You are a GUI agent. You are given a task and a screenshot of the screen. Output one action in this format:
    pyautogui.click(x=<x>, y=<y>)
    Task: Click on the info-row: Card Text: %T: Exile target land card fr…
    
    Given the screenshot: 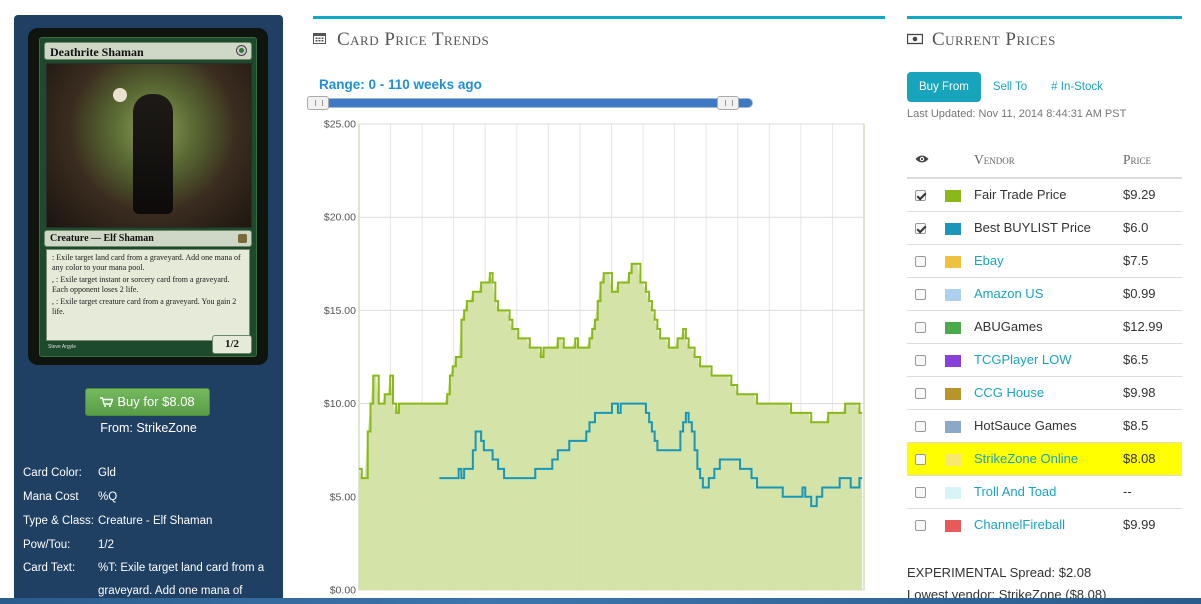 What is the action you would take?
    pyautogui.click(x=150, y=580)
    